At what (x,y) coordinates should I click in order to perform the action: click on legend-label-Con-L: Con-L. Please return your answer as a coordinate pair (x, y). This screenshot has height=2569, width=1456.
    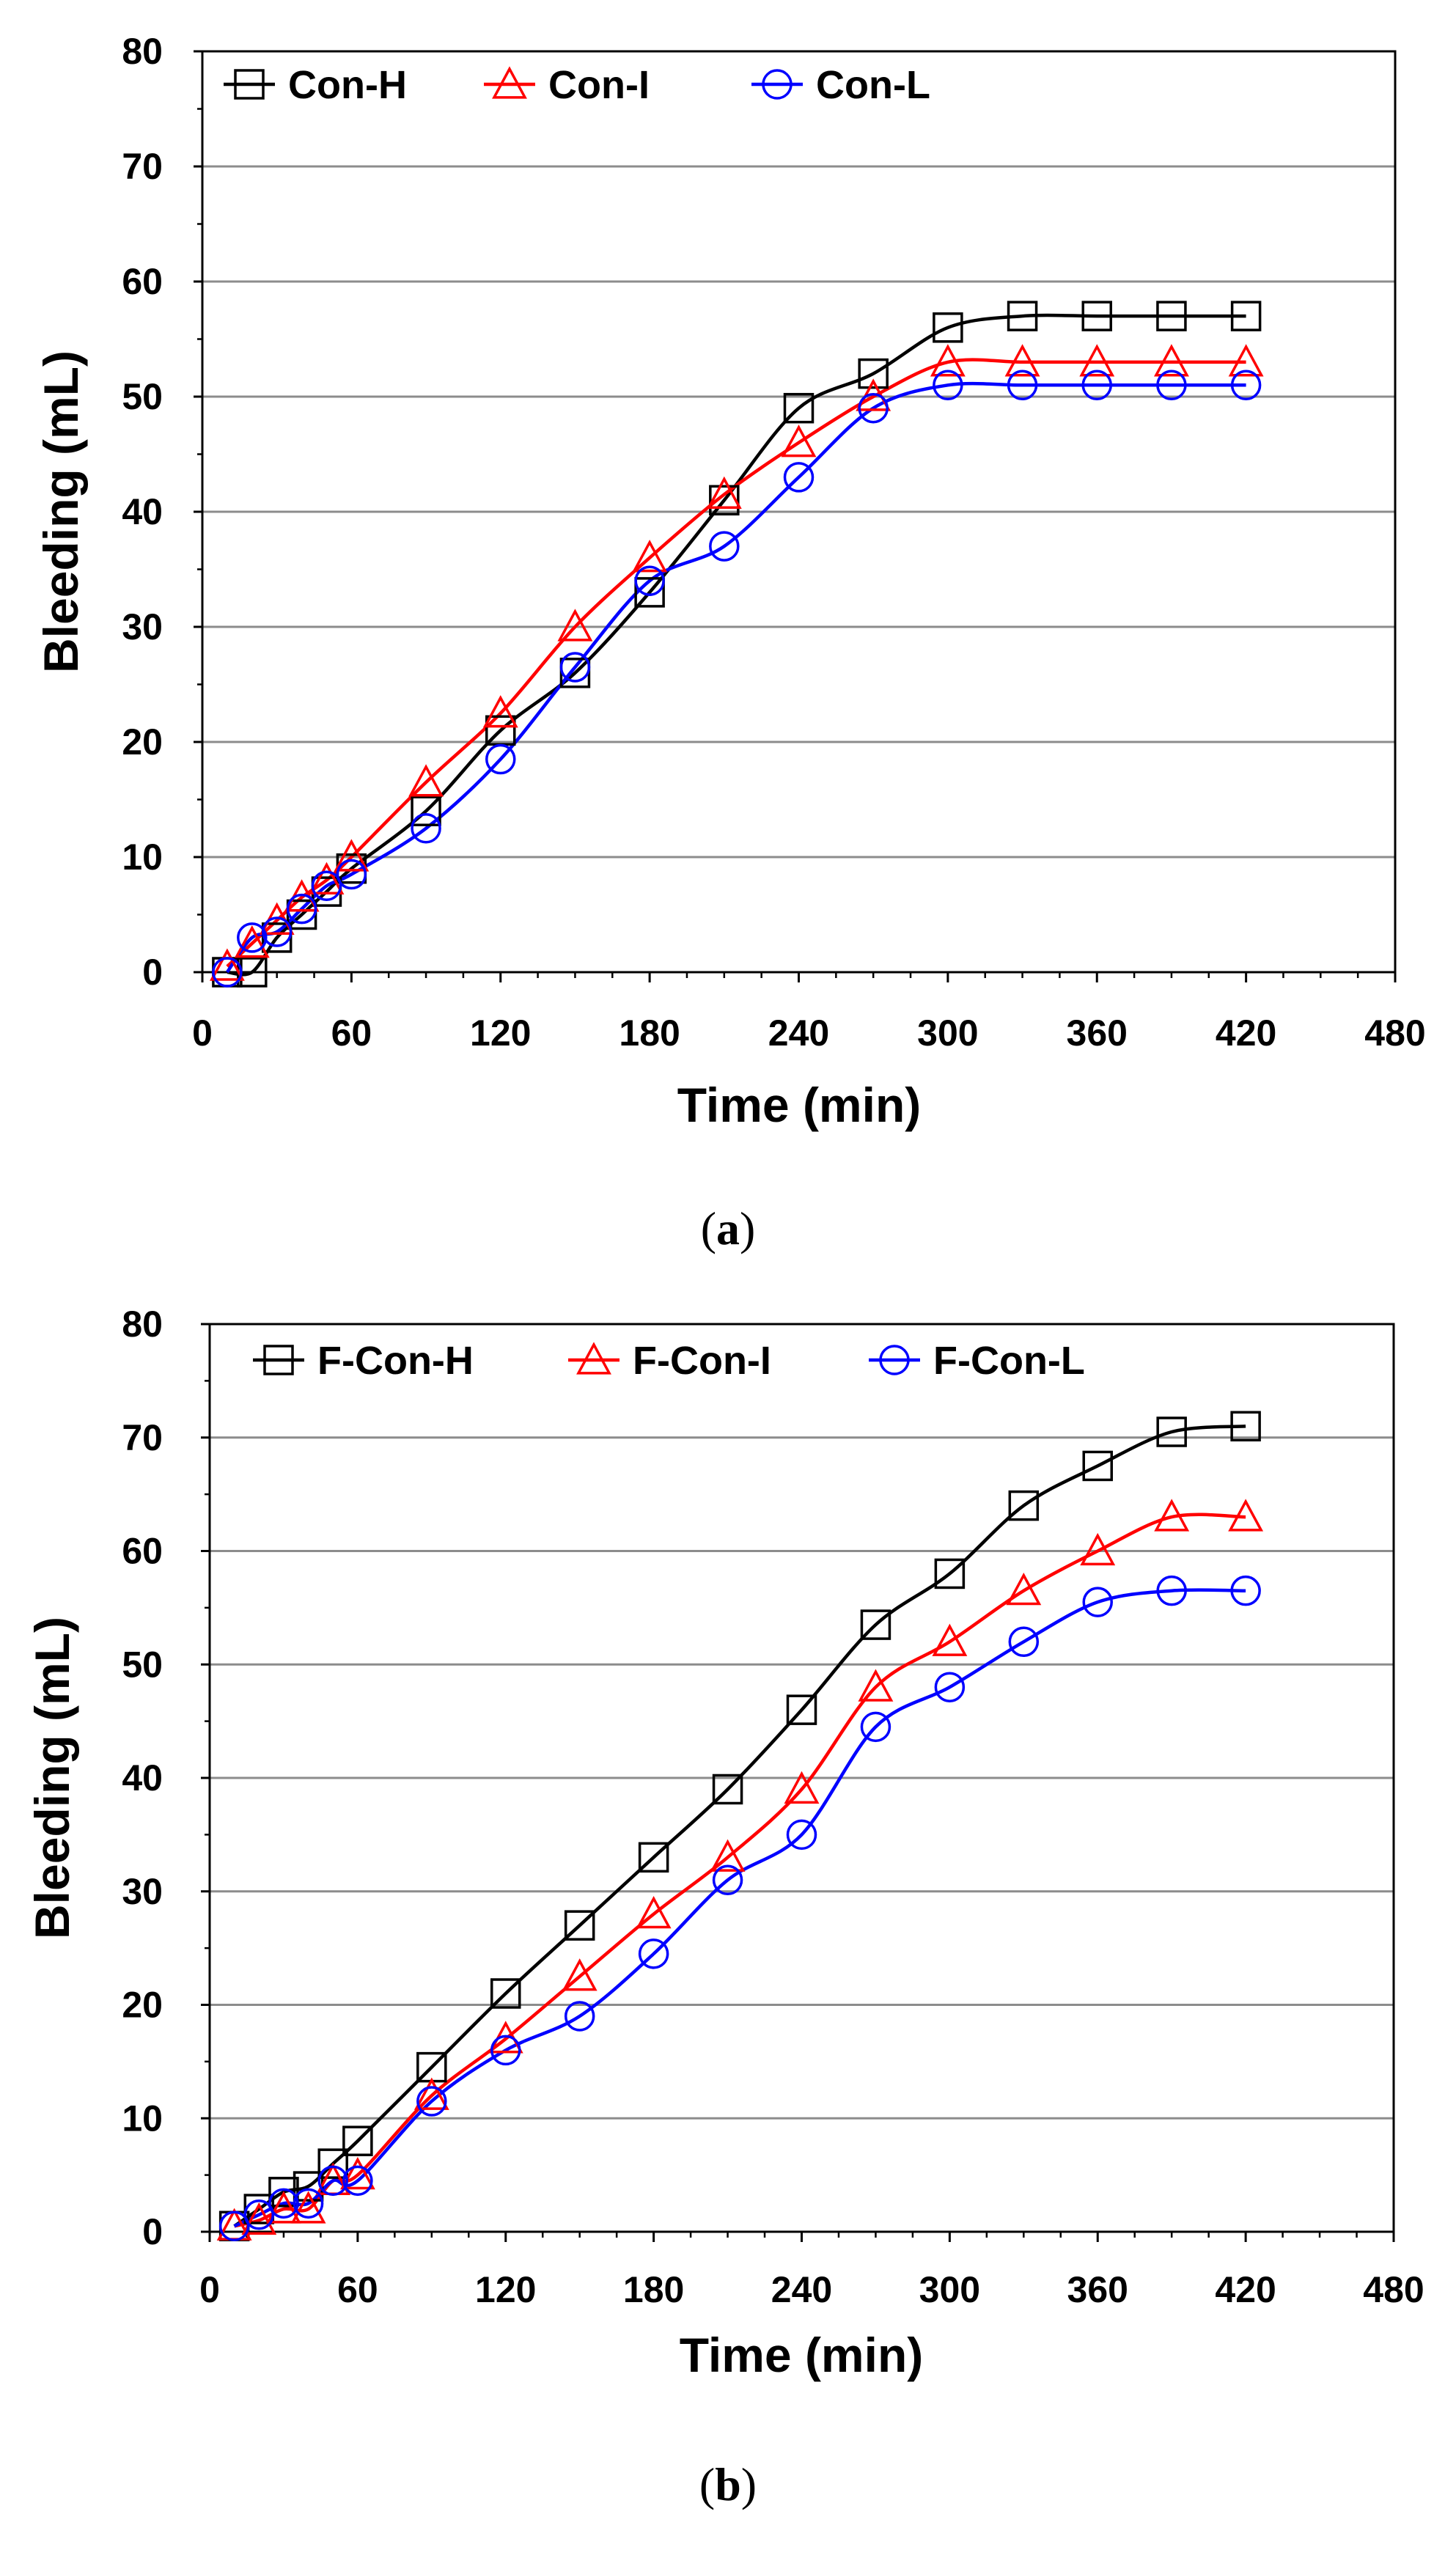
    Looking at the image, I should click on (873, 85).